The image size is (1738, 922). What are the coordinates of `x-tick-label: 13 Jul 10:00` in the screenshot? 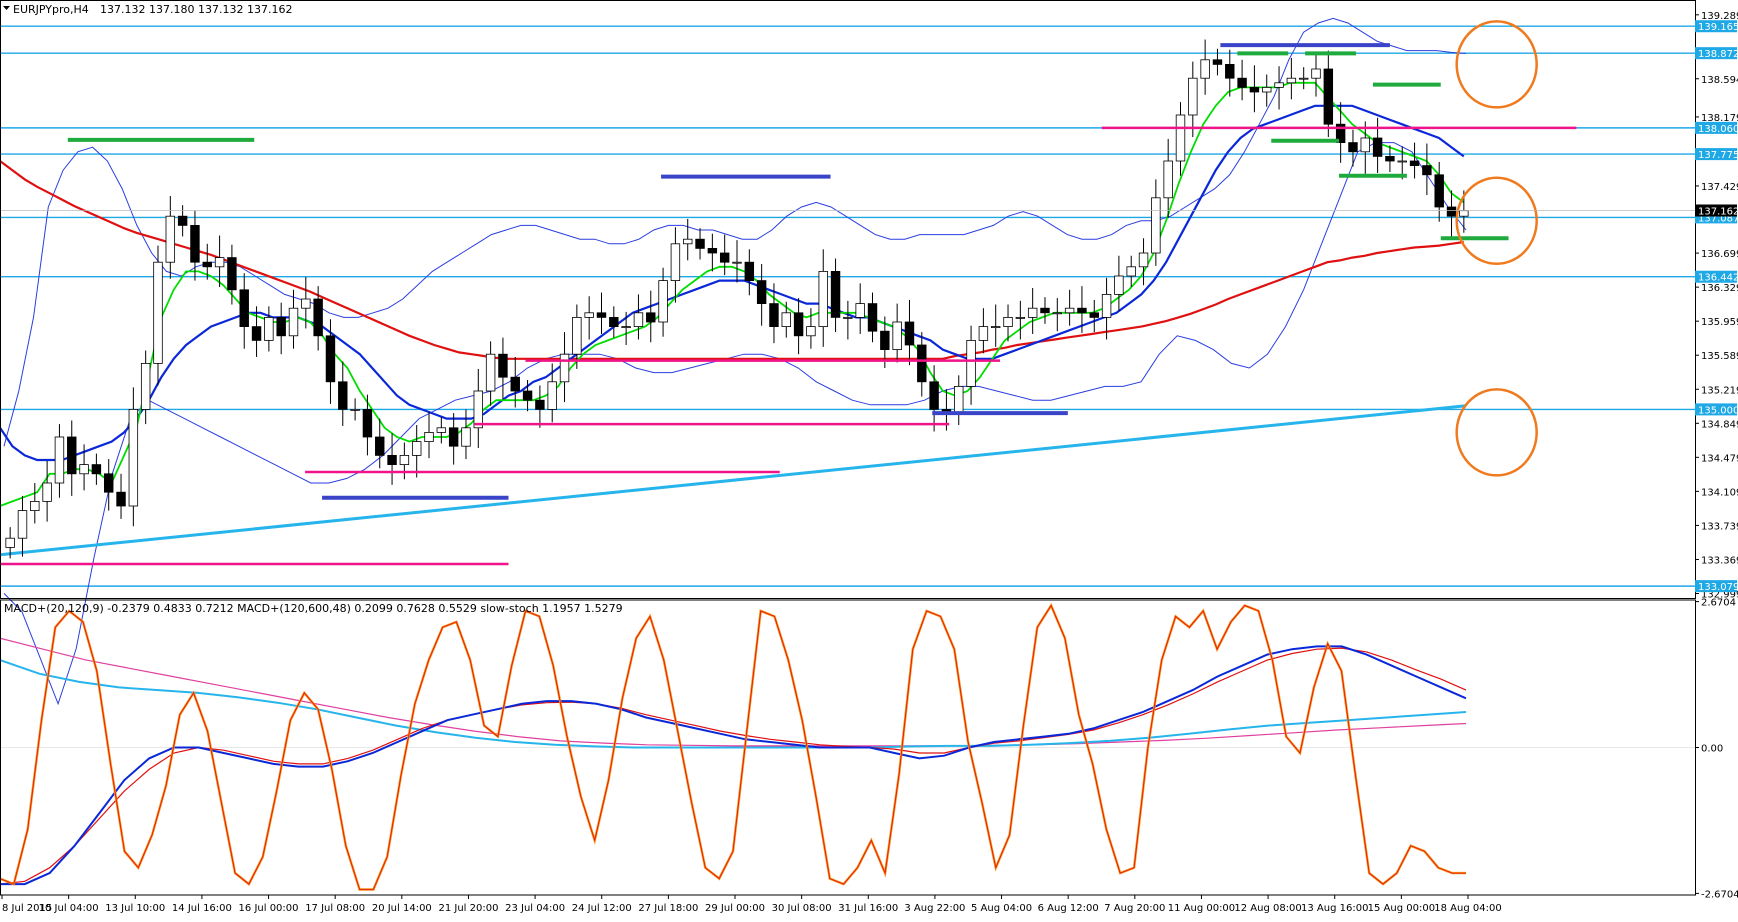 It's located at (135, 908).